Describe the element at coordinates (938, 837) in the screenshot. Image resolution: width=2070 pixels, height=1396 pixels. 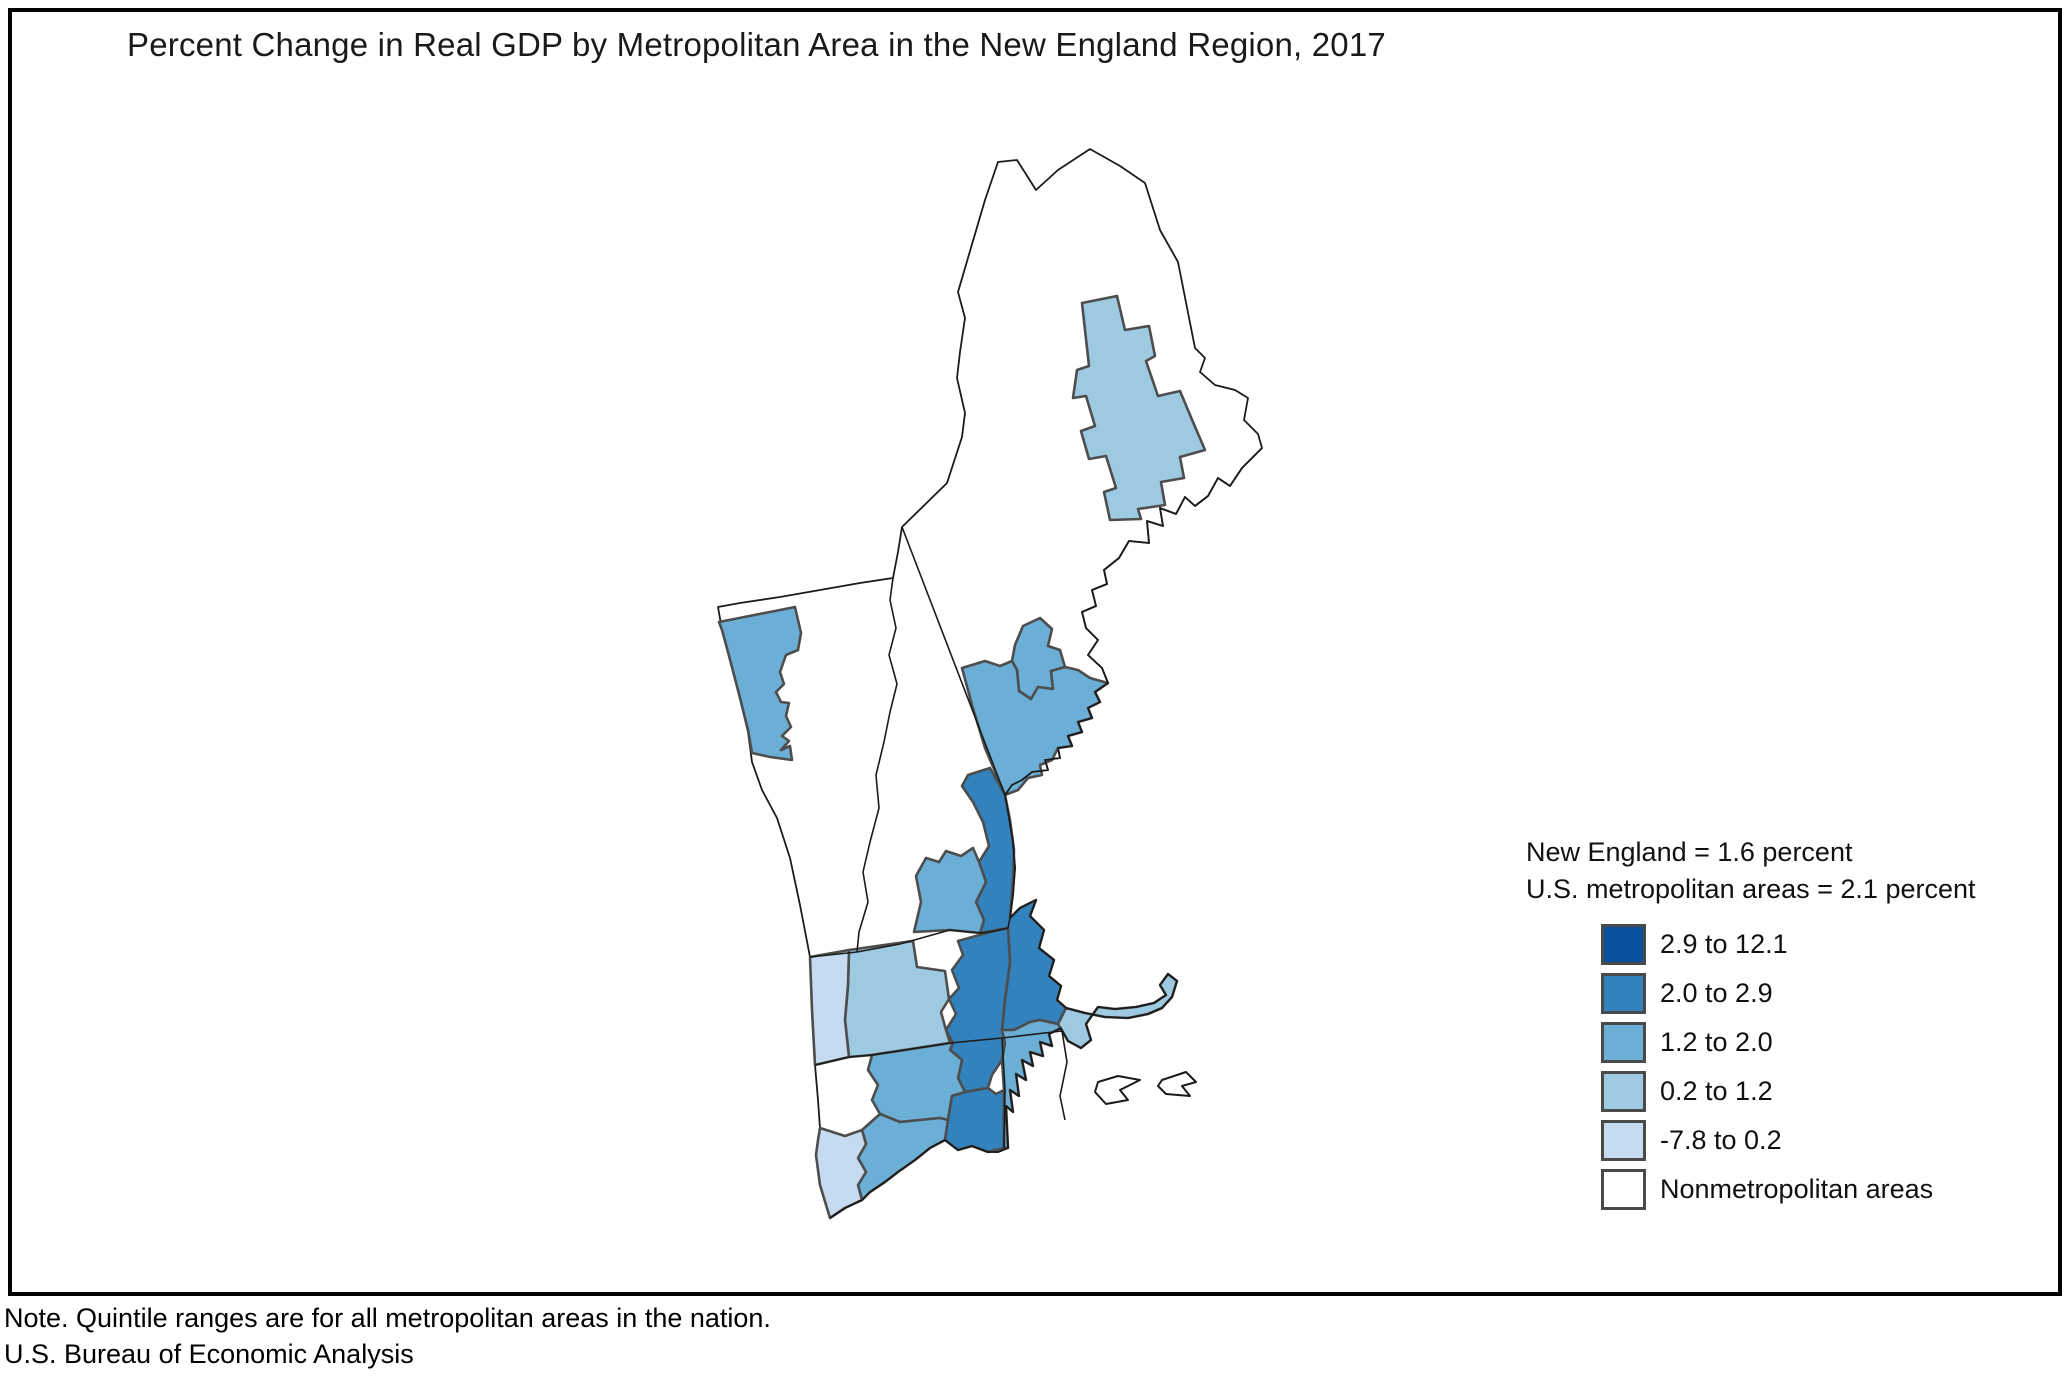
I see `state-boundaries` at that location.